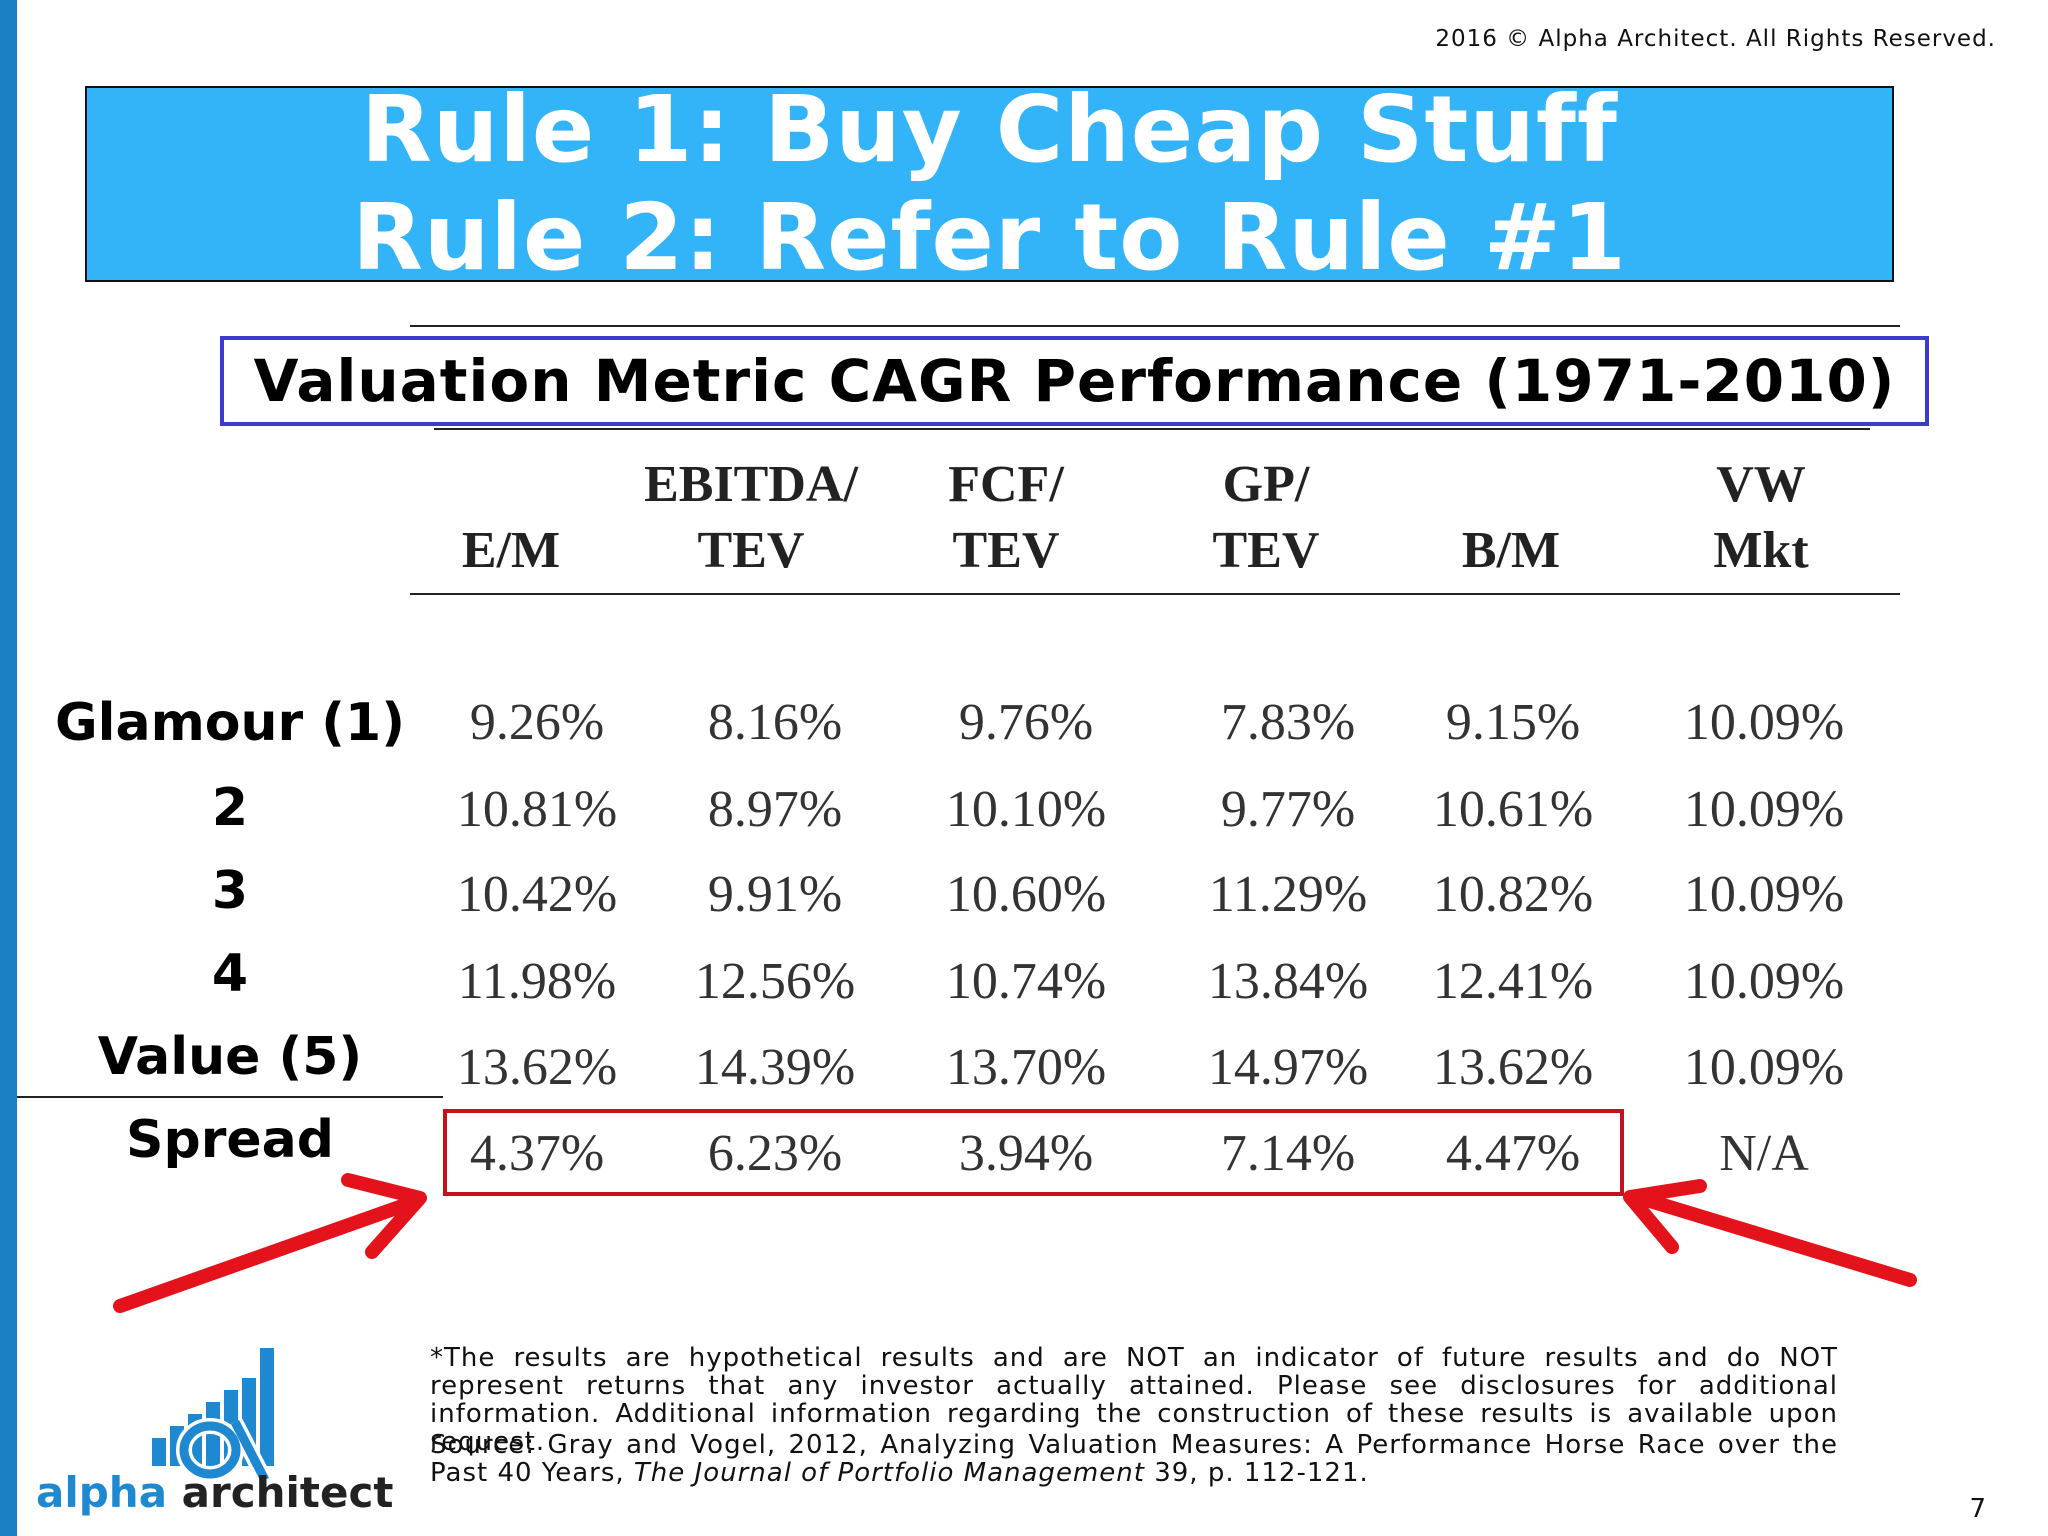 The image size is (2048, 1536). What do you see at coordinates (280, 1492) in the screenshot?
I see `logo-word-architect: architect` at bounding box center [280, 1492].